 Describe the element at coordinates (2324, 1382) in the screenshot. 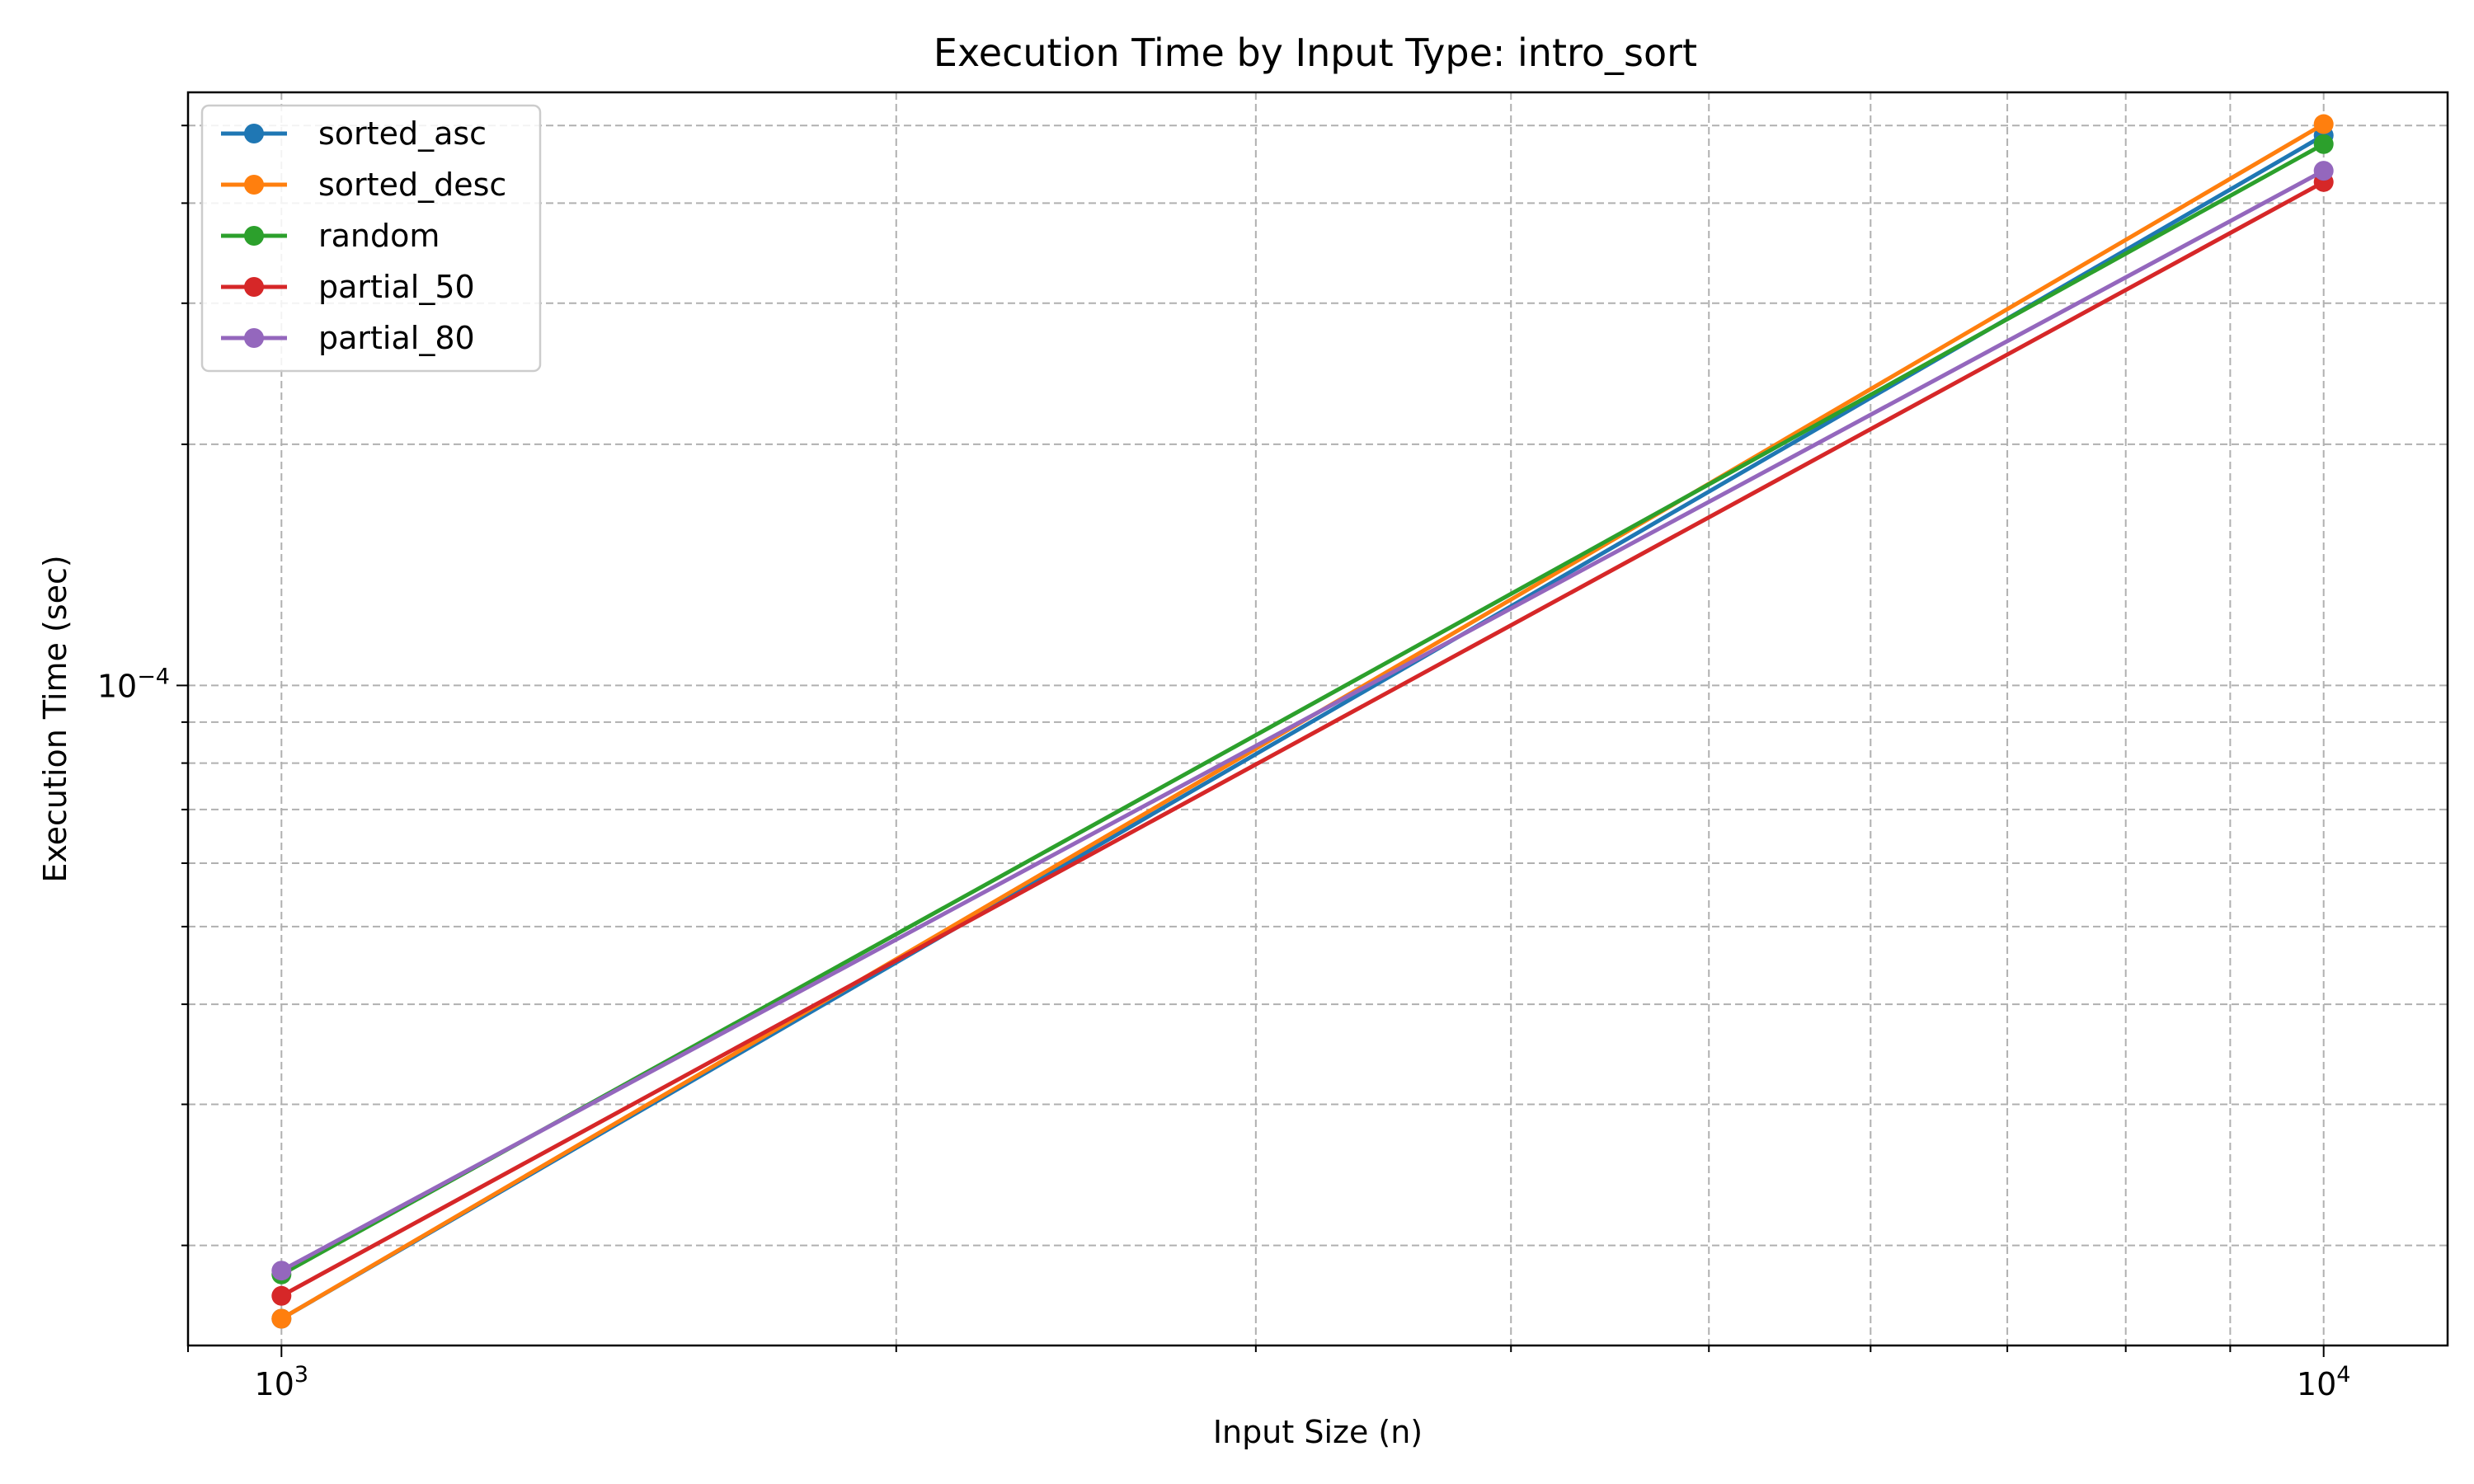

I see `x-tick-label: 104` at that location.